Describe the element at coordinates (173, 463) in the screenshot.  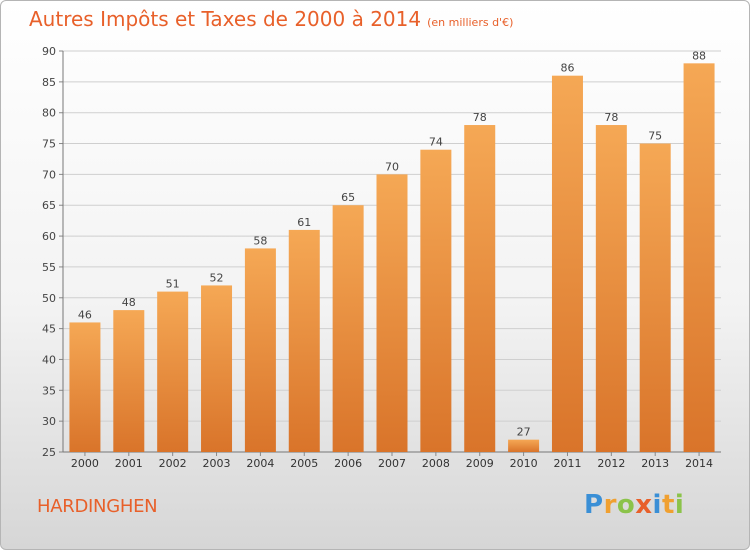
I see `x-tick-label: 2002` at that location.